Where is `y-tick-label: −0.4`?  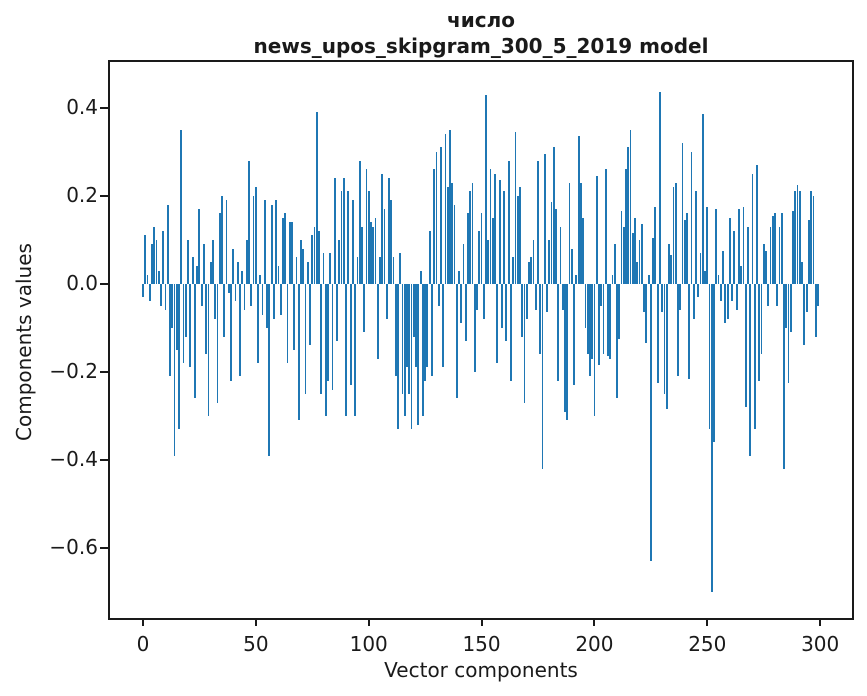
y-tick-label: −0.4 is located at coordinates (73, 458).